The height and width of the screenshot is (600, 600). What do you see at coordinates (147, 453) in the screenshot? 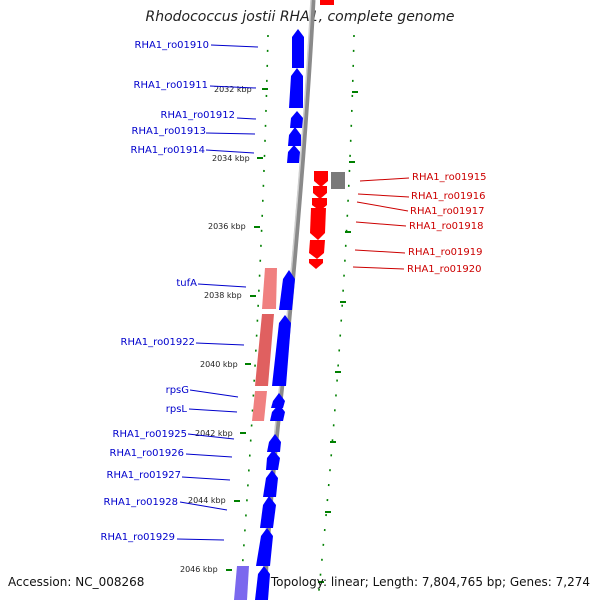
I see `gene-label: RHA1_ro01926` at bounding box center [147, 453].